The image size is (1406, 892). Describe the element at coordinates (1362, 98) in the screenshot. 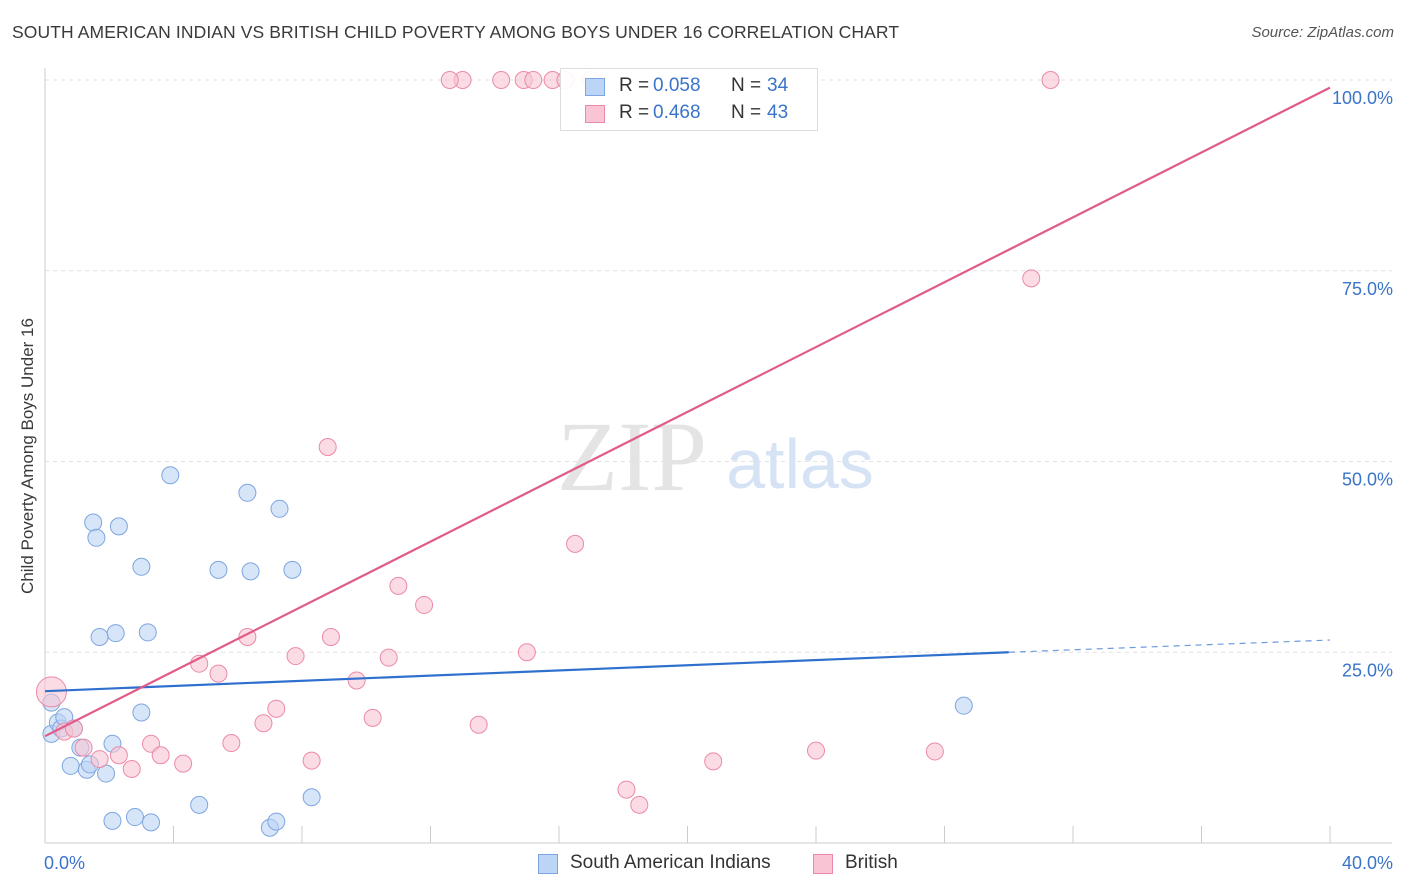

I see `y-tick-label: 100.0%` at that location.